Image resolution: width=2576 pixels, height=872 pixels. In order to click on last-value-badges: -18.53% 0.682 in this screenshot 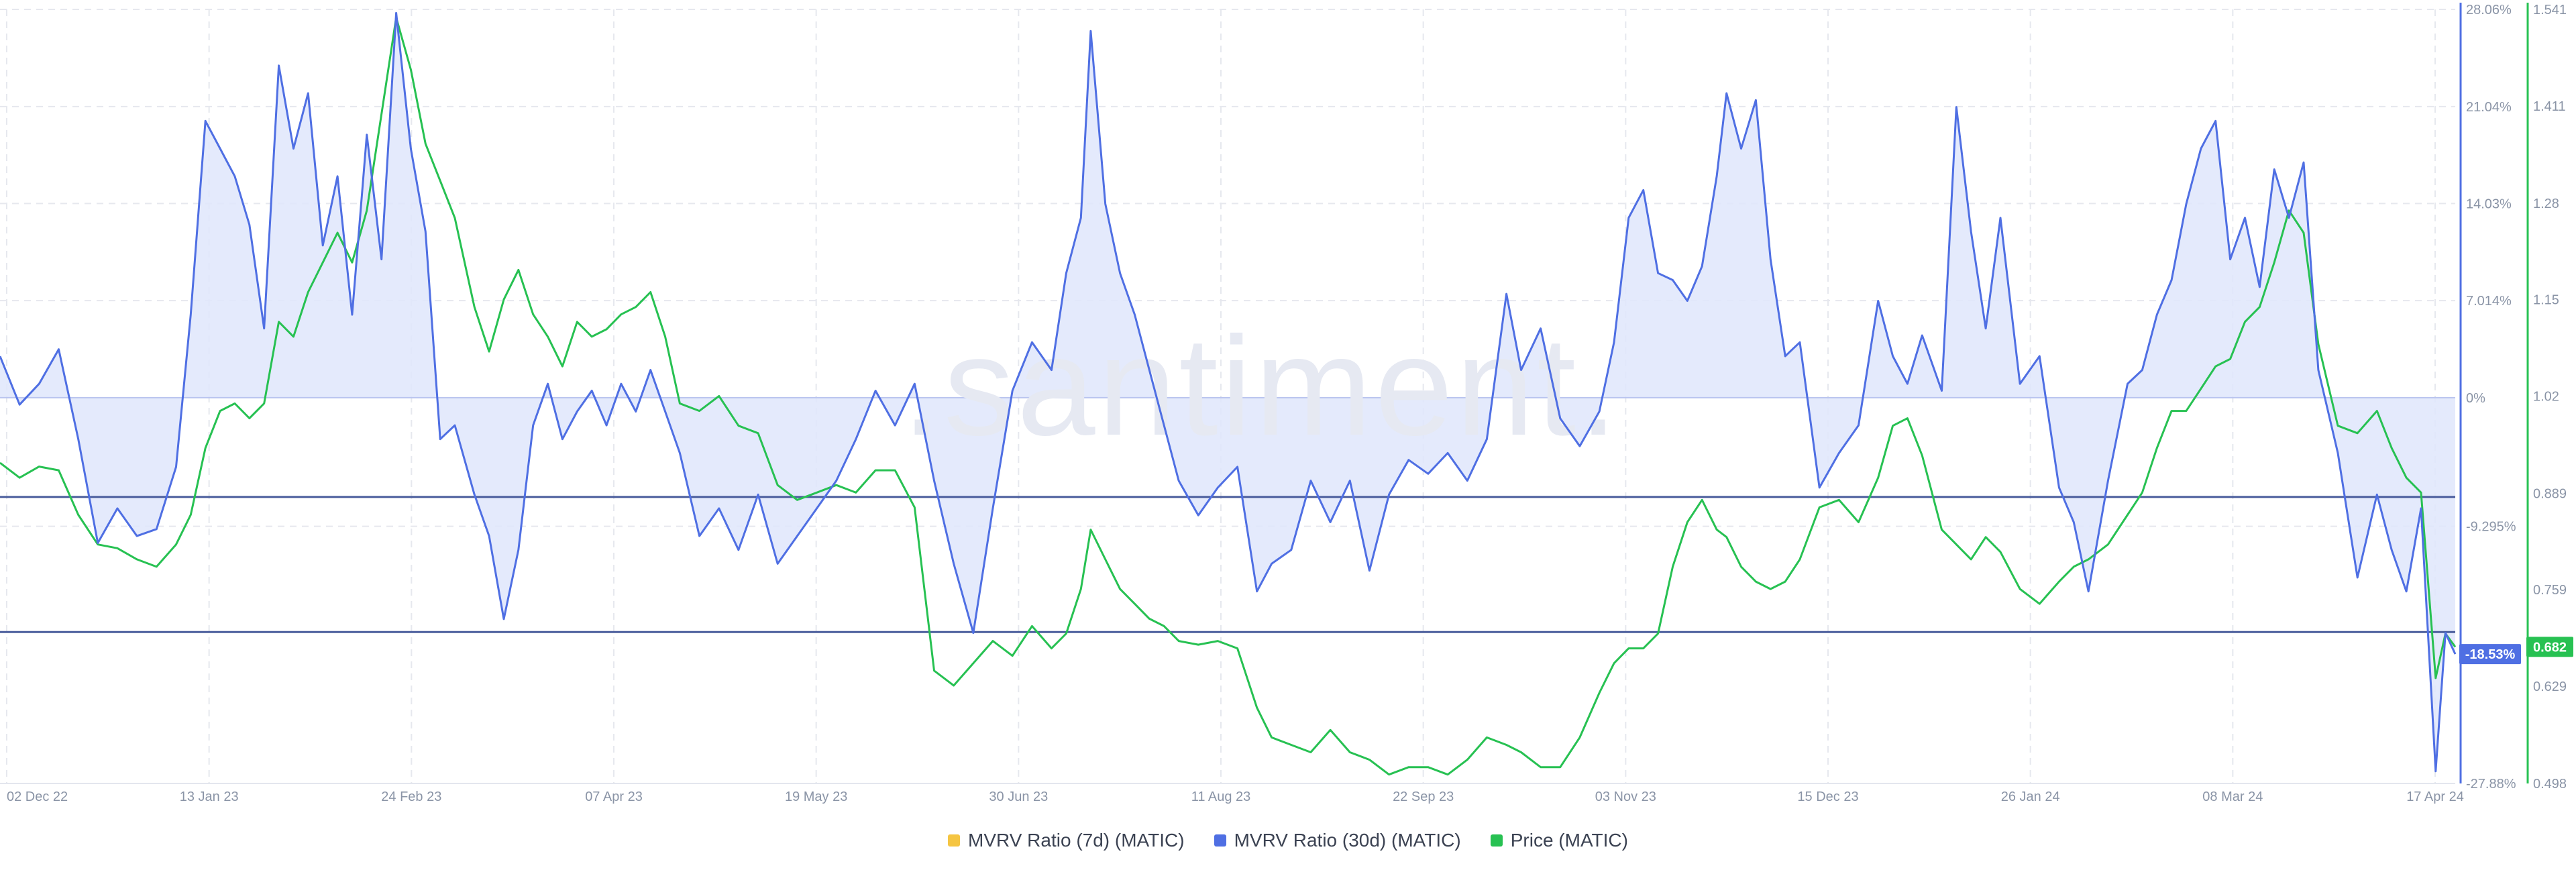, I will do `click(2516, 651)`.